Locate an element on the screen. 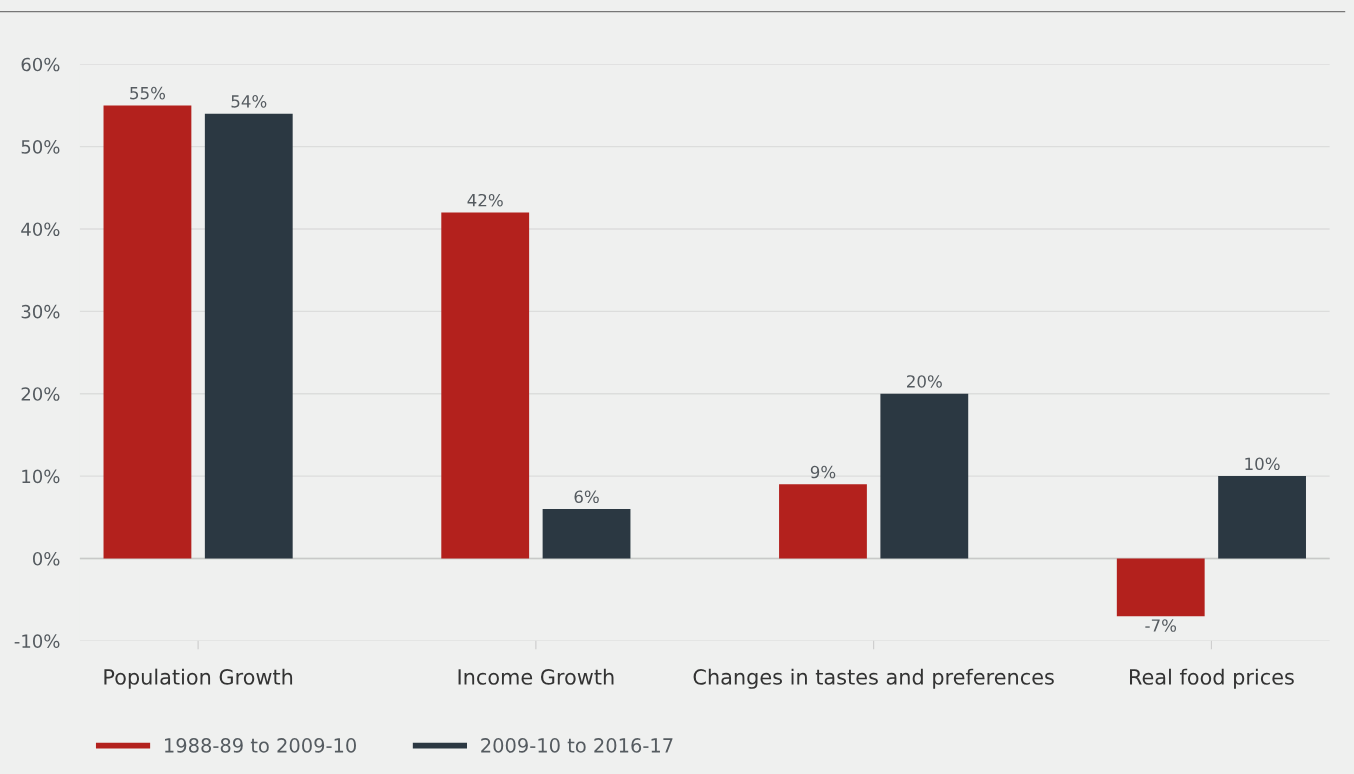 Image resolution: width=1354 pixels, height=774 pixels. y-tick-label: 60% is located at coordinates (40, 64).